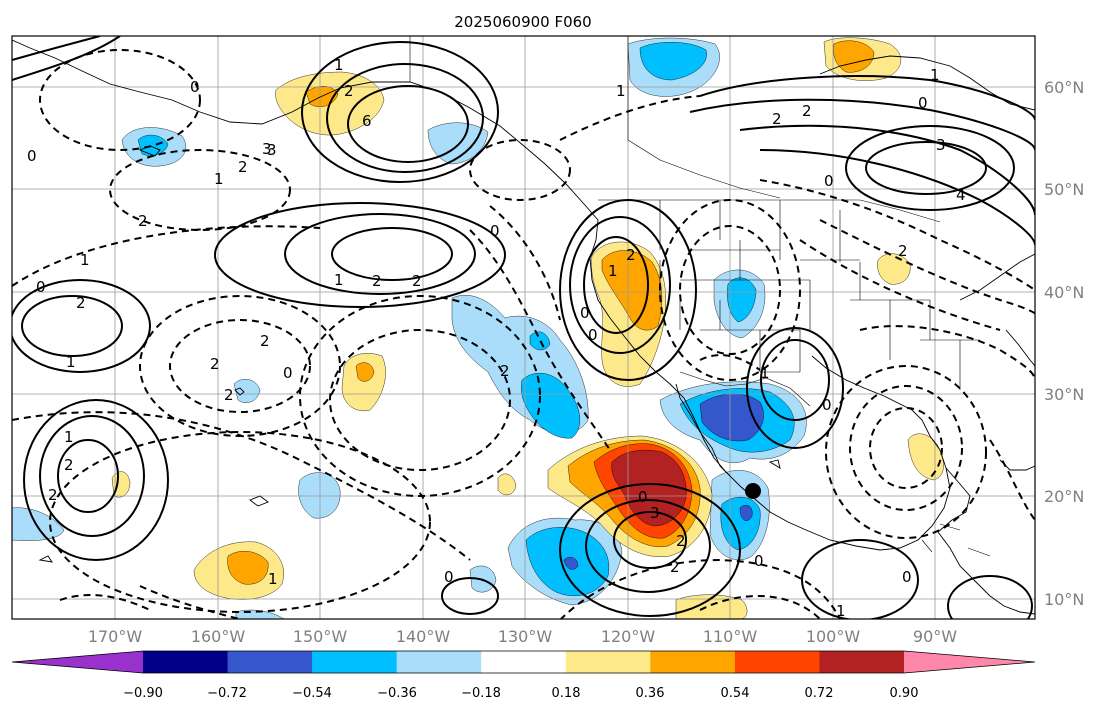 This screenshot has height=712, width=1105. Describe the element at coordinates (522, 22) in the screenshot. I see `figure-title: 2025060900 F060` at that location.